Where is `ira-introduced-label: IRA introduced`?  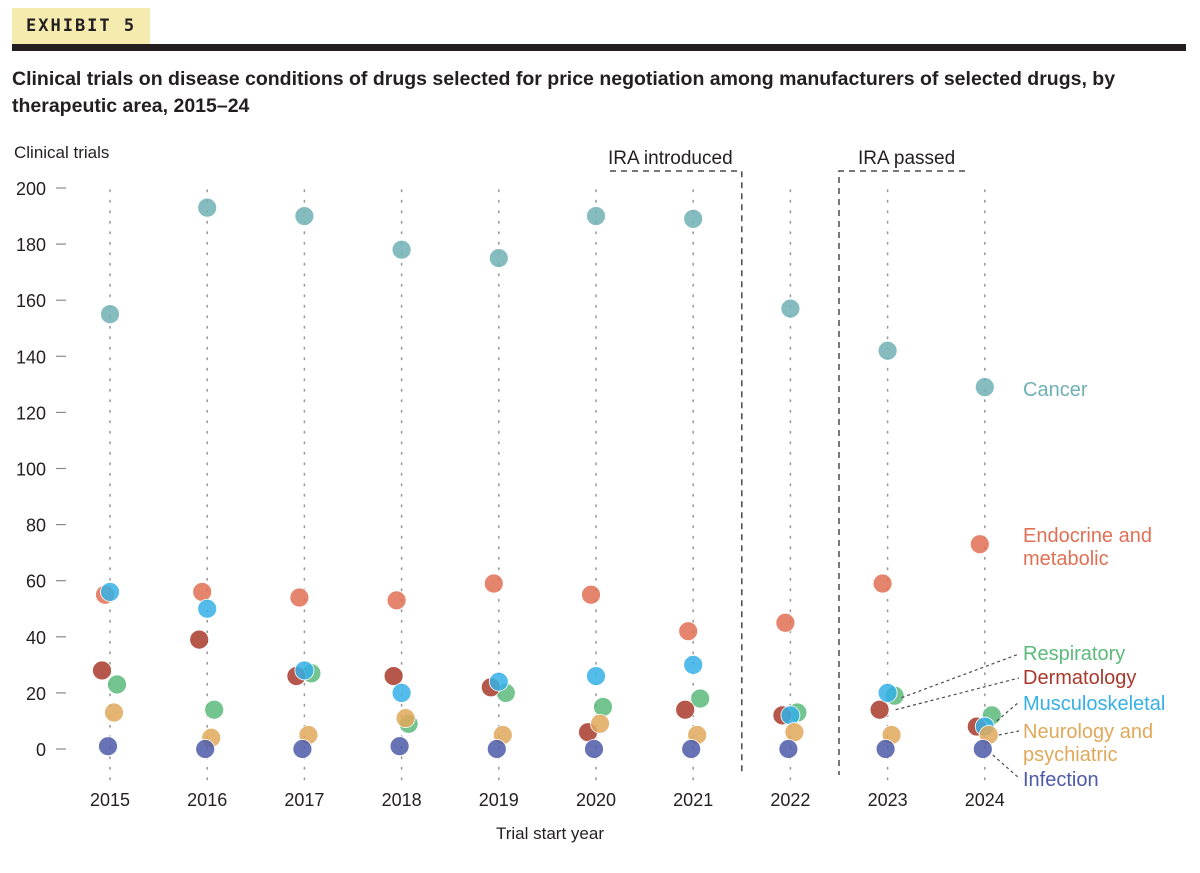
ira-introduced-label: IRA introduced is located at coordinates (670, 158).